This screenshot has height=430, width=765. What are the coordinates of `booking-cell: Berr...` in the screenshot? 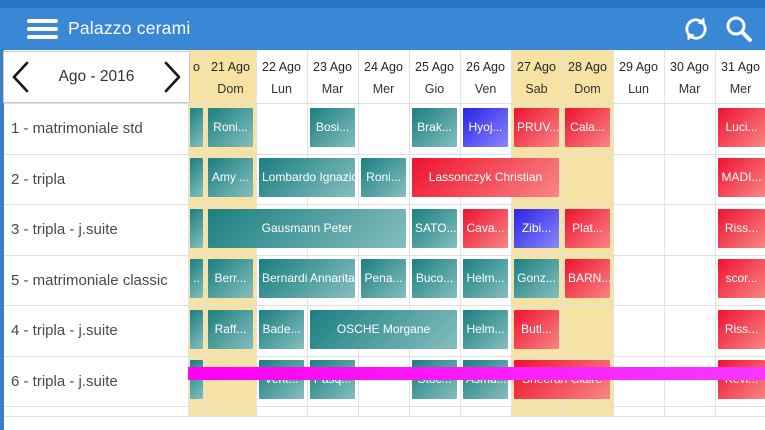 It's located at (230, 278).